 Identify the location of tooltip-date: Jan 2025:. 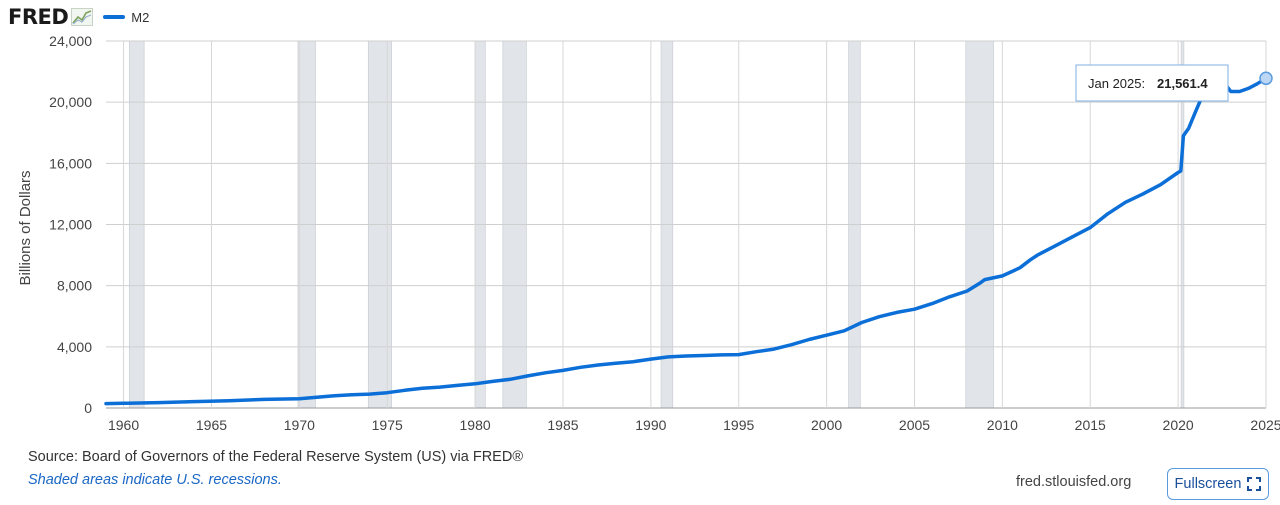
(1116, 83).